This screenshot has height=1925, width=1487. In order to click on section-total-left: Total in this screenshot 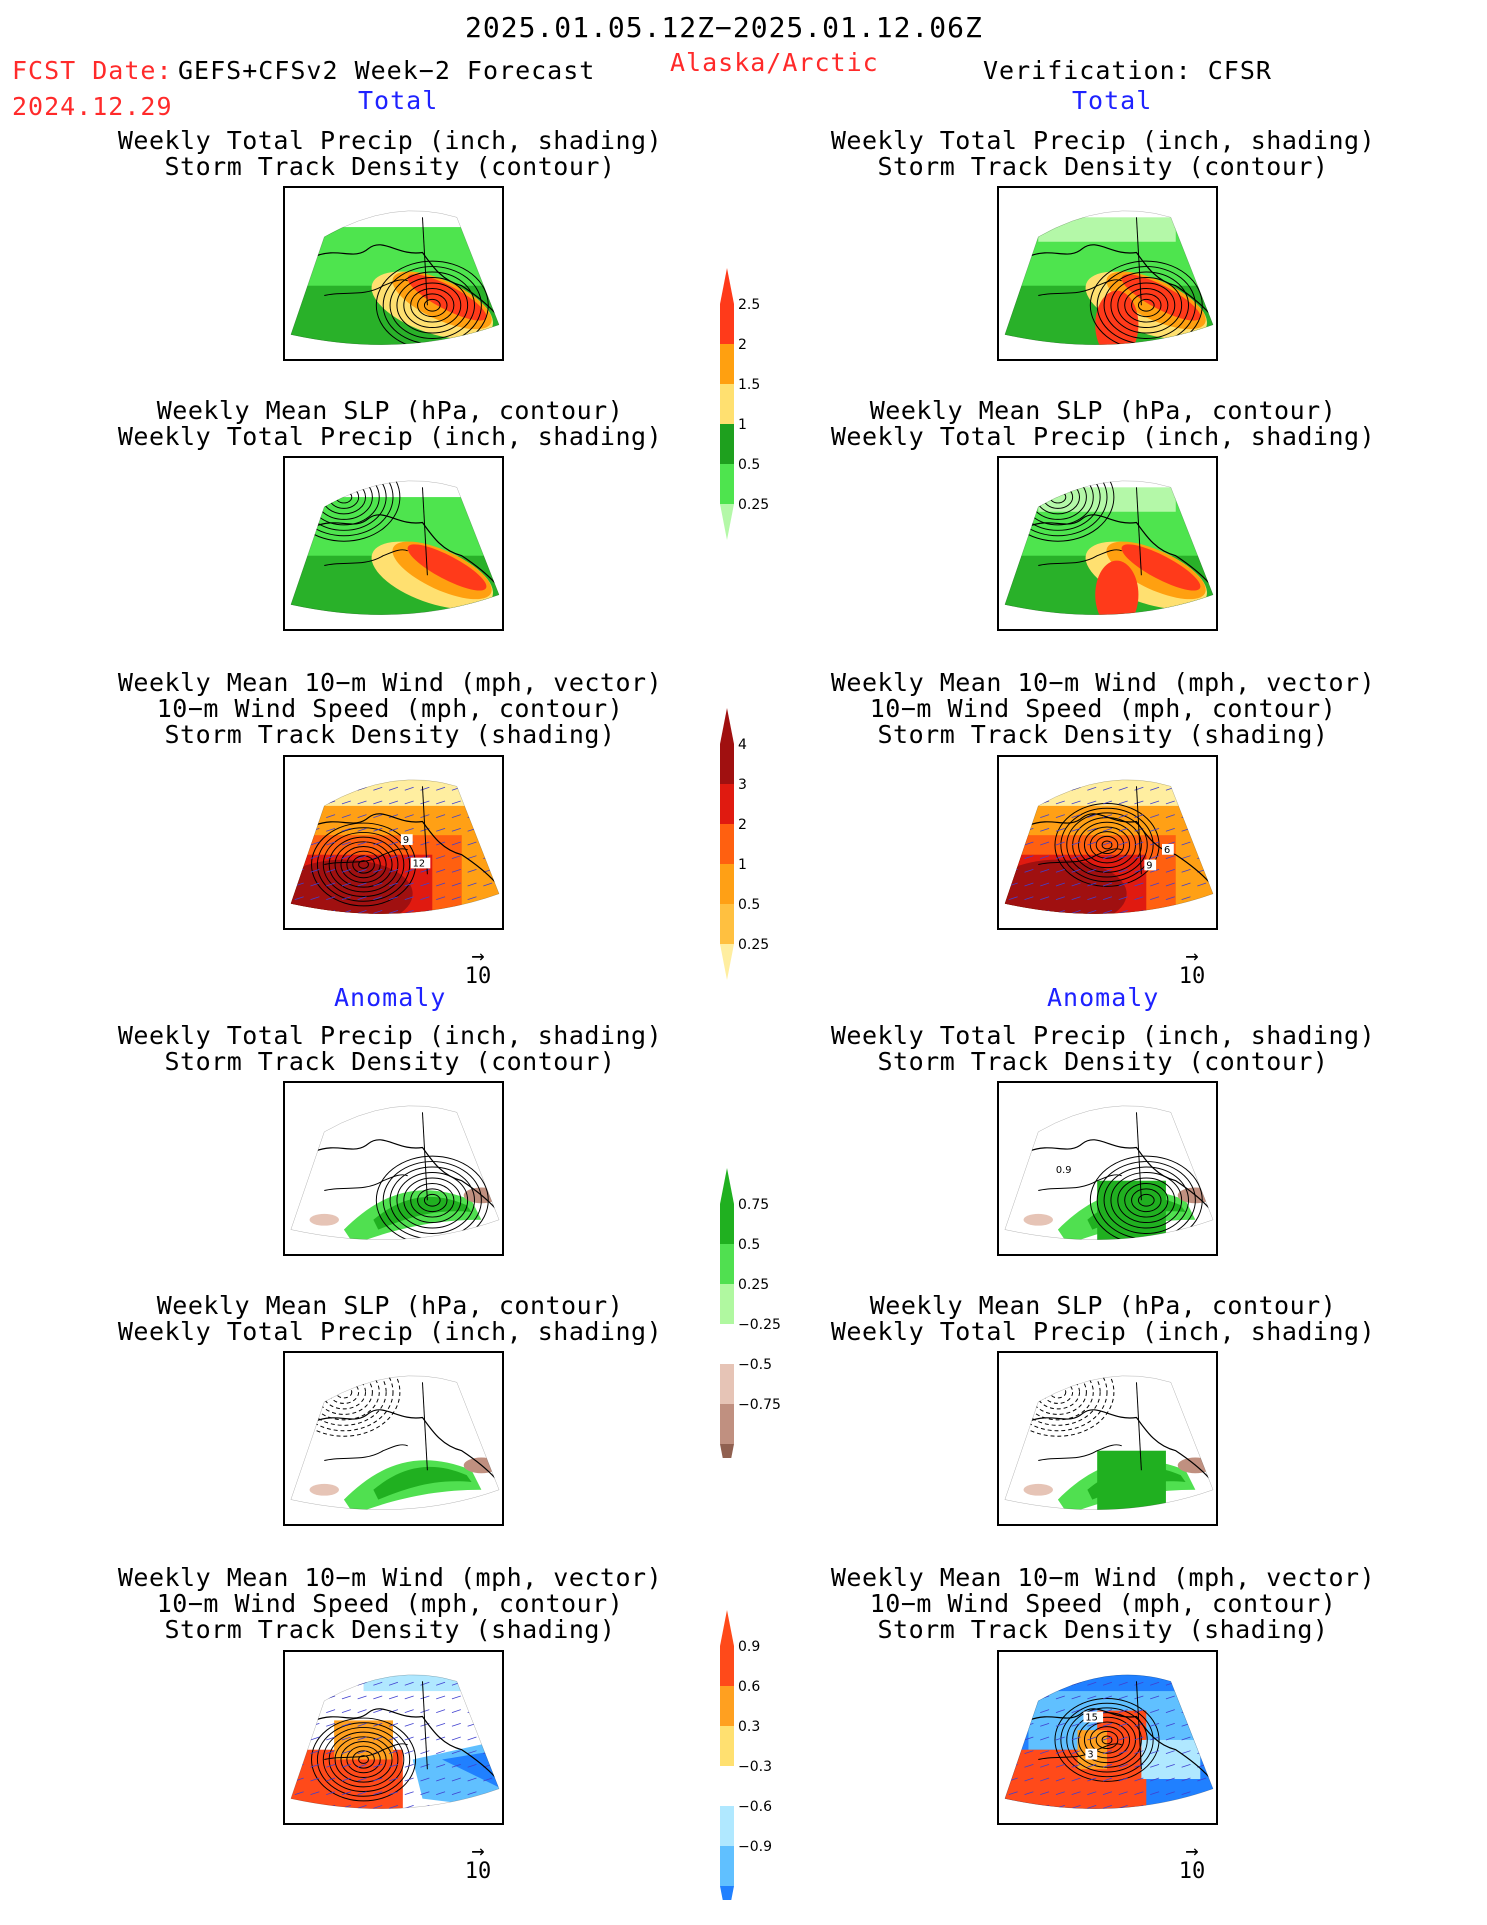, I will do `click(398, 100)`.